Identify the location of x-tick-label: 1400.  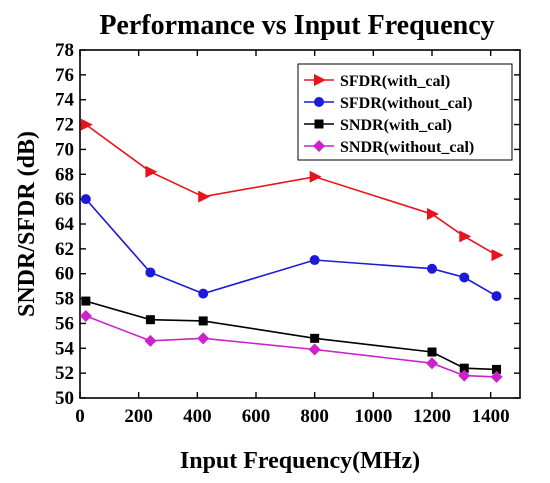
(491, 416).